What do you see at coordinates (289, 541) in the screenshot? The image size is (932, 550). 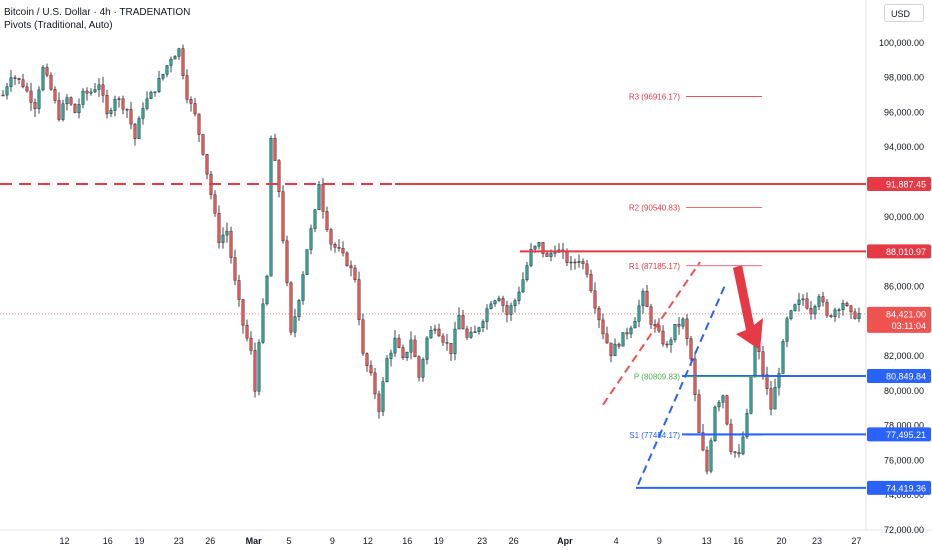 I see `x-tick-label: 5` at bounding box center [289, 541].